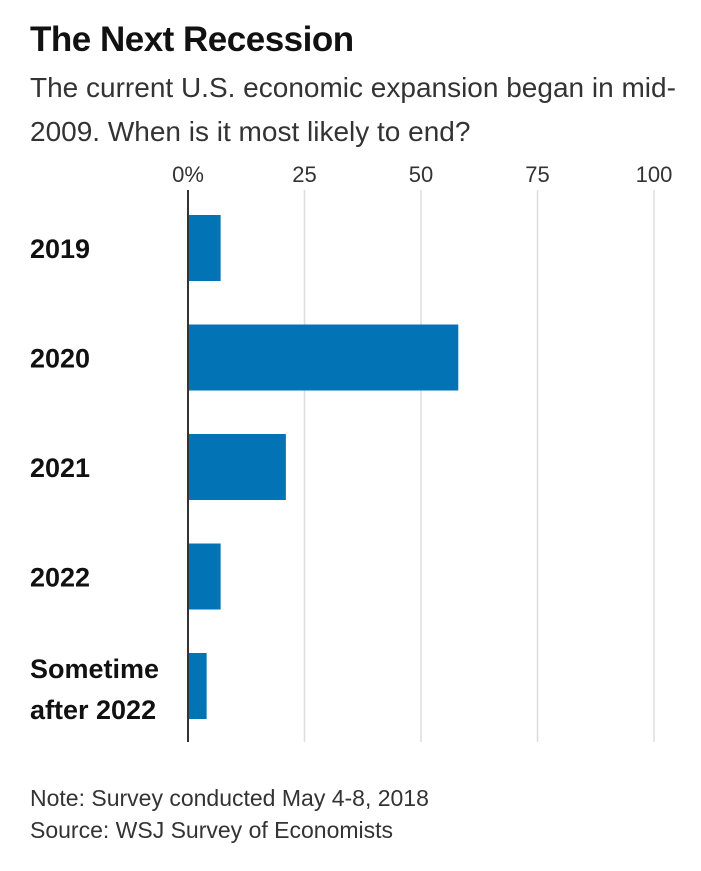 The image size is (701, 871). I want to click on category-label-2022: 2022, so click(60, 578).